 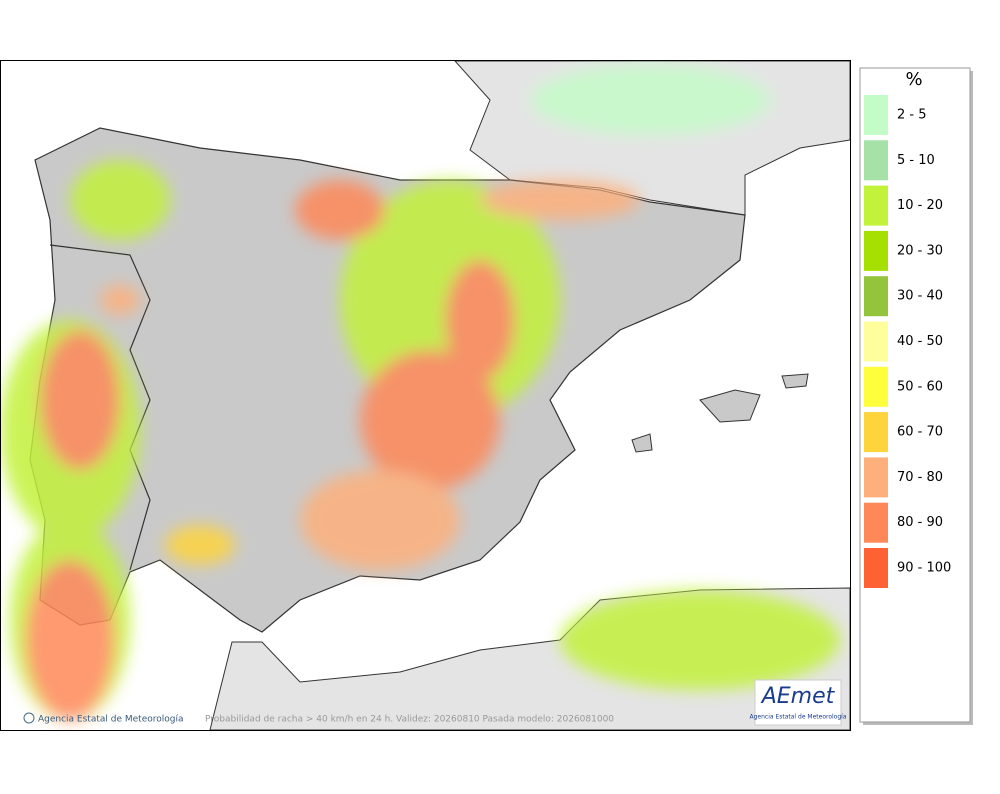 What do you see at coordinates (913, 79) in the screenshot?
I see `legend-title: %` at bounding box center [913, 79].